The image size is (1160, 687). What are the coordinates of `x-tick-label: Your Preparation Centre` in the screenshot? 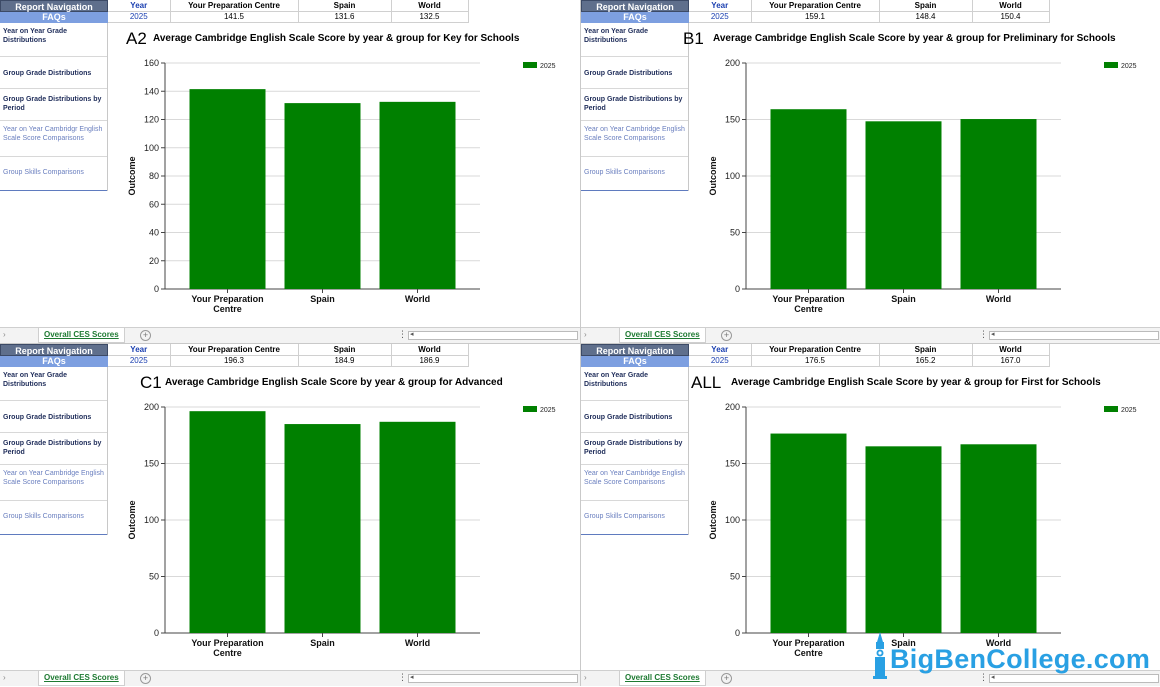 It's located at (227, 648).